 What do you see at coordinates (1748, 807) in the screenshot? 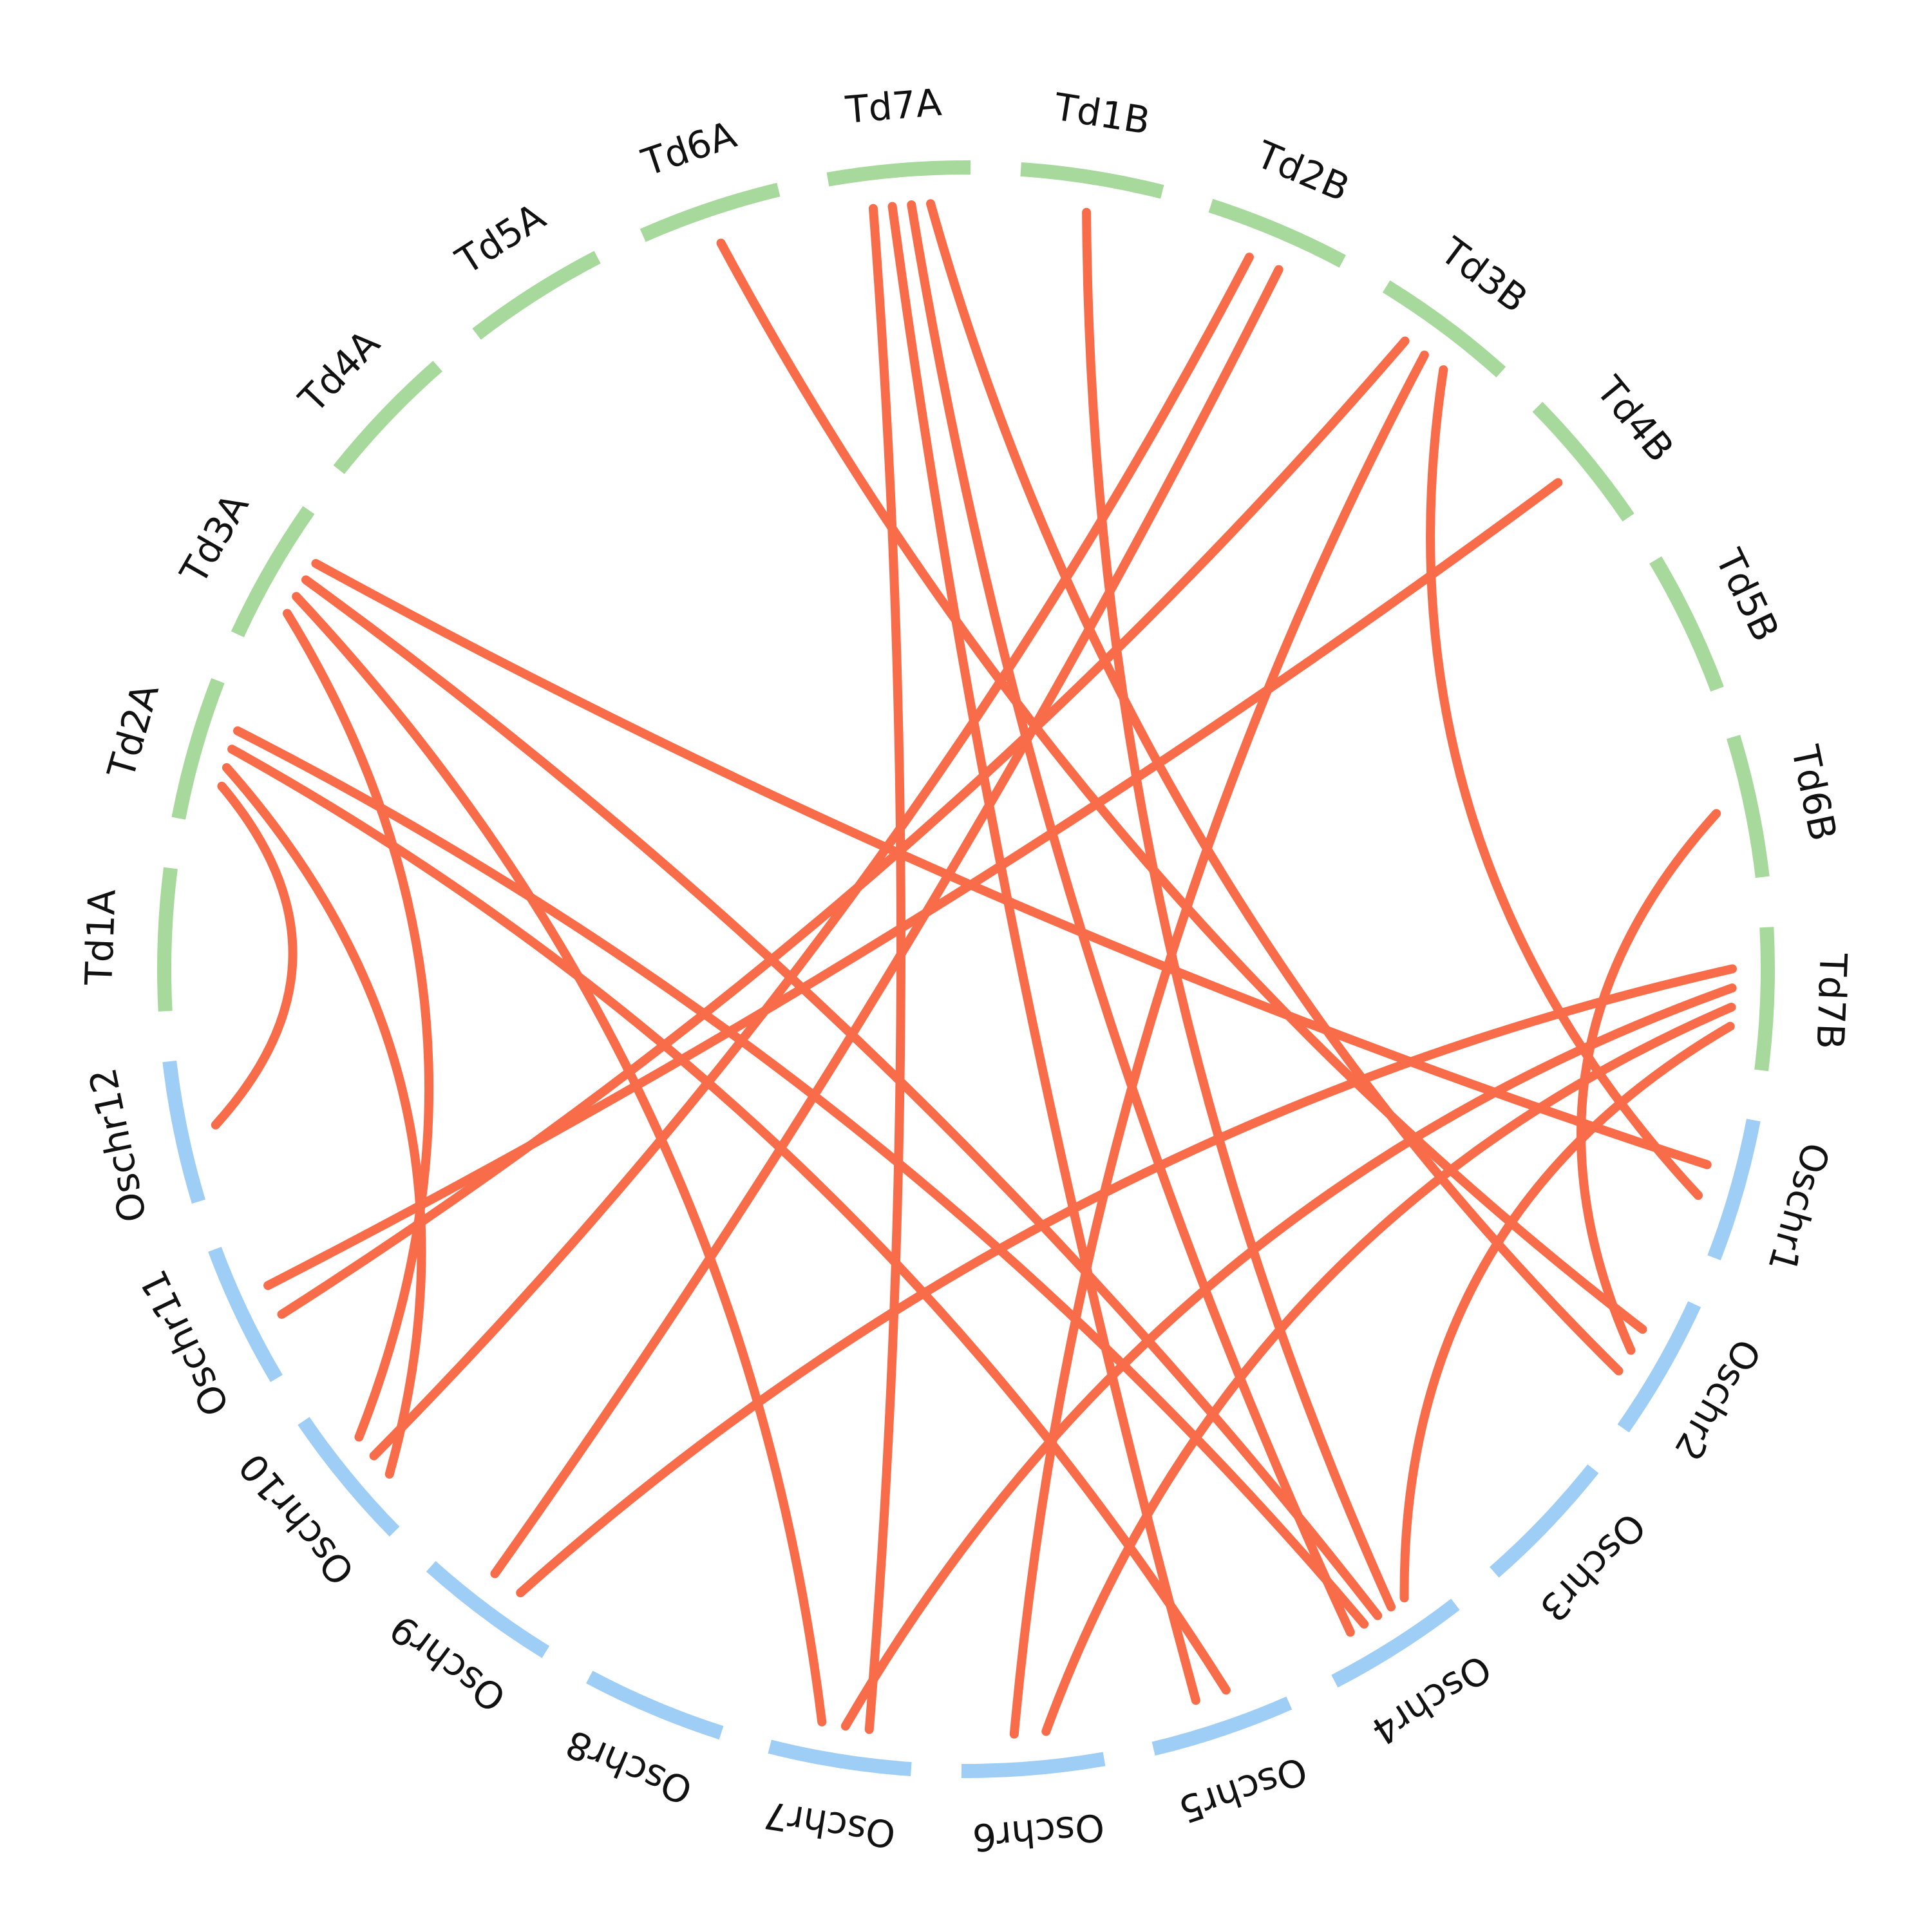
I see `segment-td6b` at bounding box center [1748, 807].